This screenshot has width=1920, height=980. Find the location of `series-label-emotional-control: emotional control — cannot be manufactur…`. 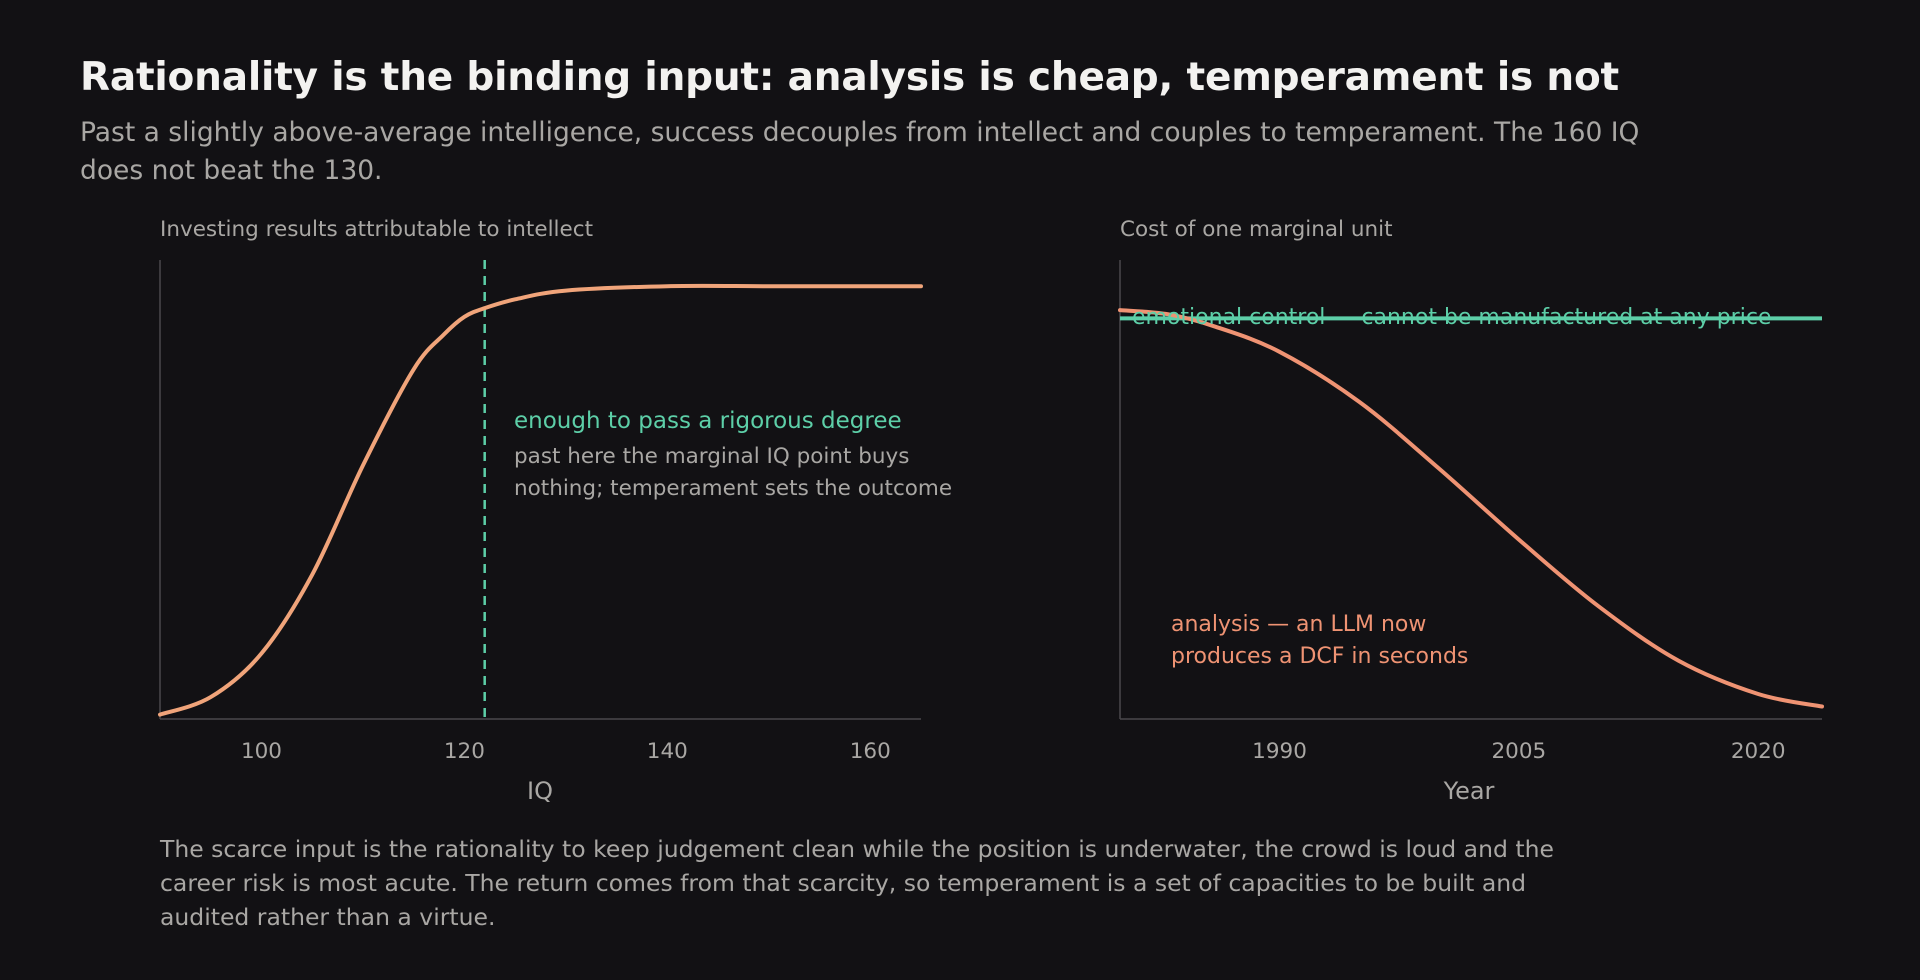

series-label-emotional-control: emotional control — cannot be manufactur… is located at coordinates (1451, 317).